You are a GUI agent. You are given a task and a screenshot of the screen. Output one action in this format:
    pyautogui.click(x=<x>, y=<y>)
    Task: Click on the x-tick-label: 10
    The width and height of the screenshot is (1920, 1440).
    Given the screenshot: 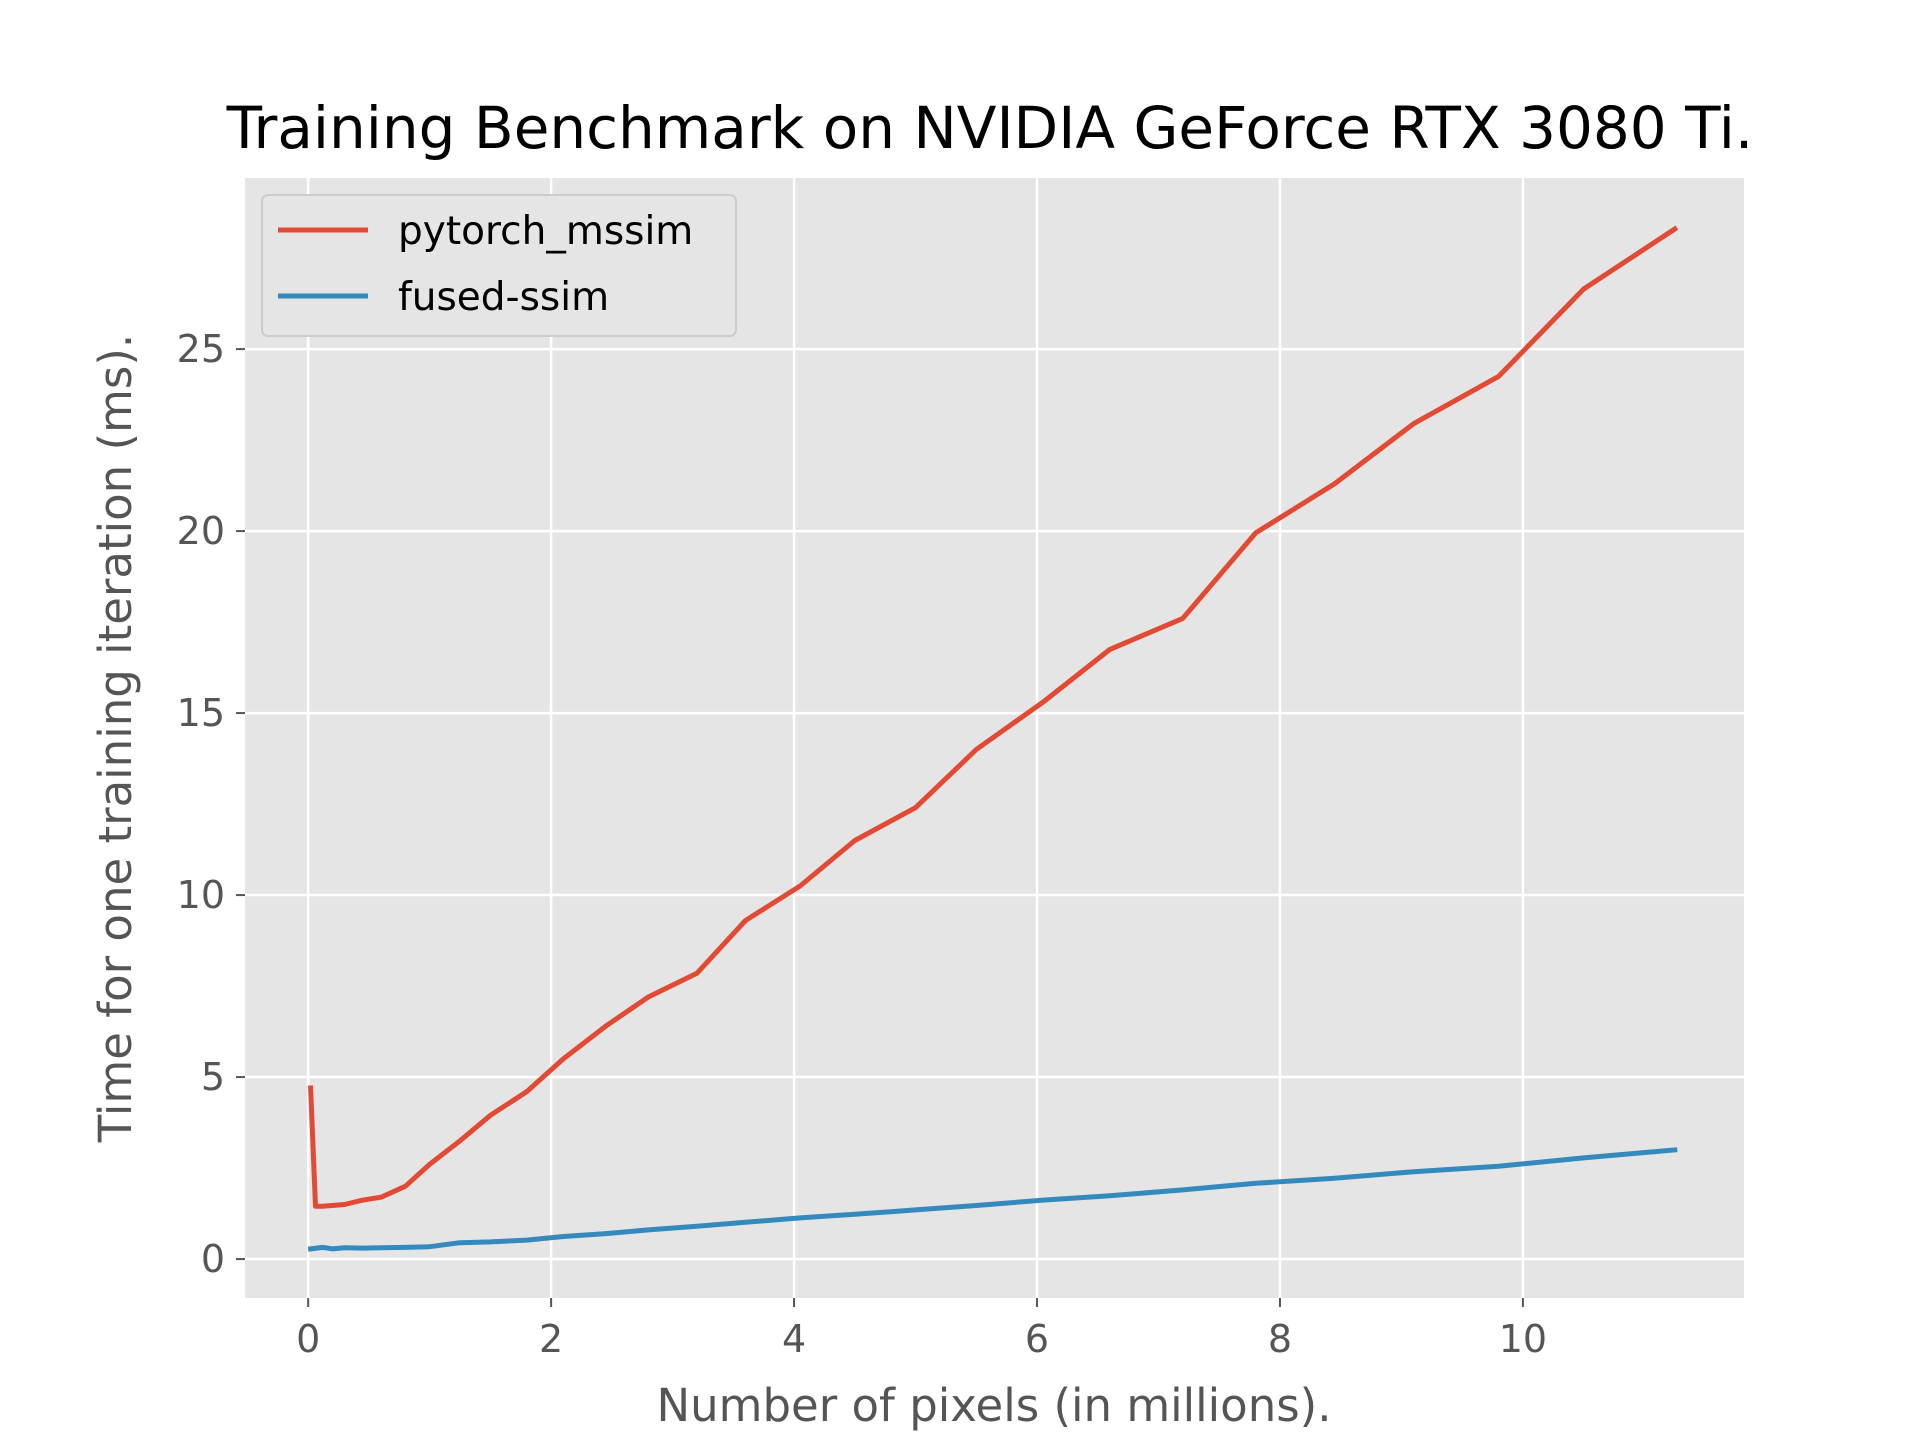 What is the action you would take?
    pyautogui.click(x=1523, y=1339)
    